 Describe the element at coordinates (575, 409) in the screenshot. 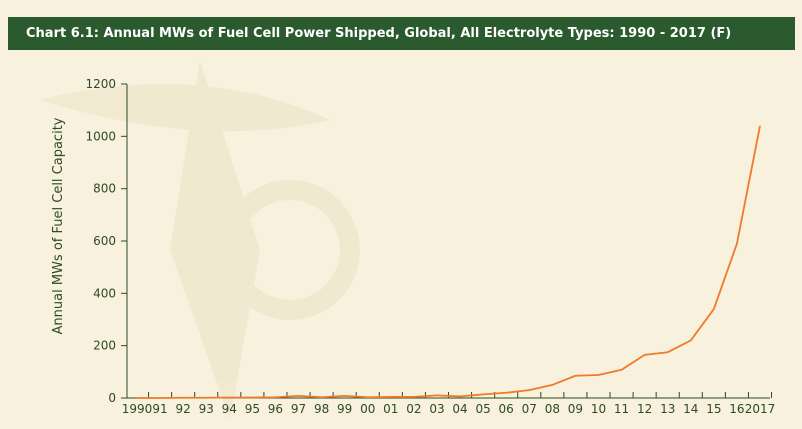

I see `x-tick-label: 09` at that location.